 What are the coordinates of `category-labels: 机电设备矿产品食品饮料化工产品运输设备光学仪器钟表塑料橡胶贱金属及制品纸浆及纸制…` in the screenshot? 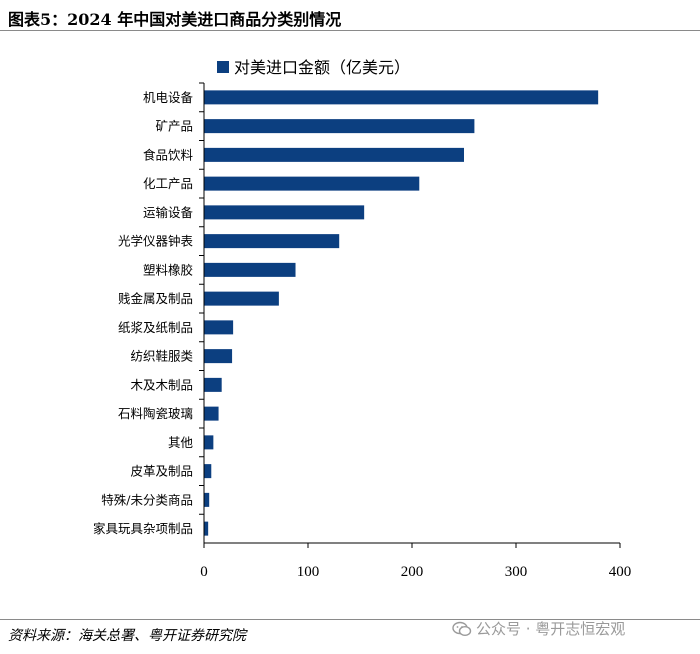 It's located at (148, 309).